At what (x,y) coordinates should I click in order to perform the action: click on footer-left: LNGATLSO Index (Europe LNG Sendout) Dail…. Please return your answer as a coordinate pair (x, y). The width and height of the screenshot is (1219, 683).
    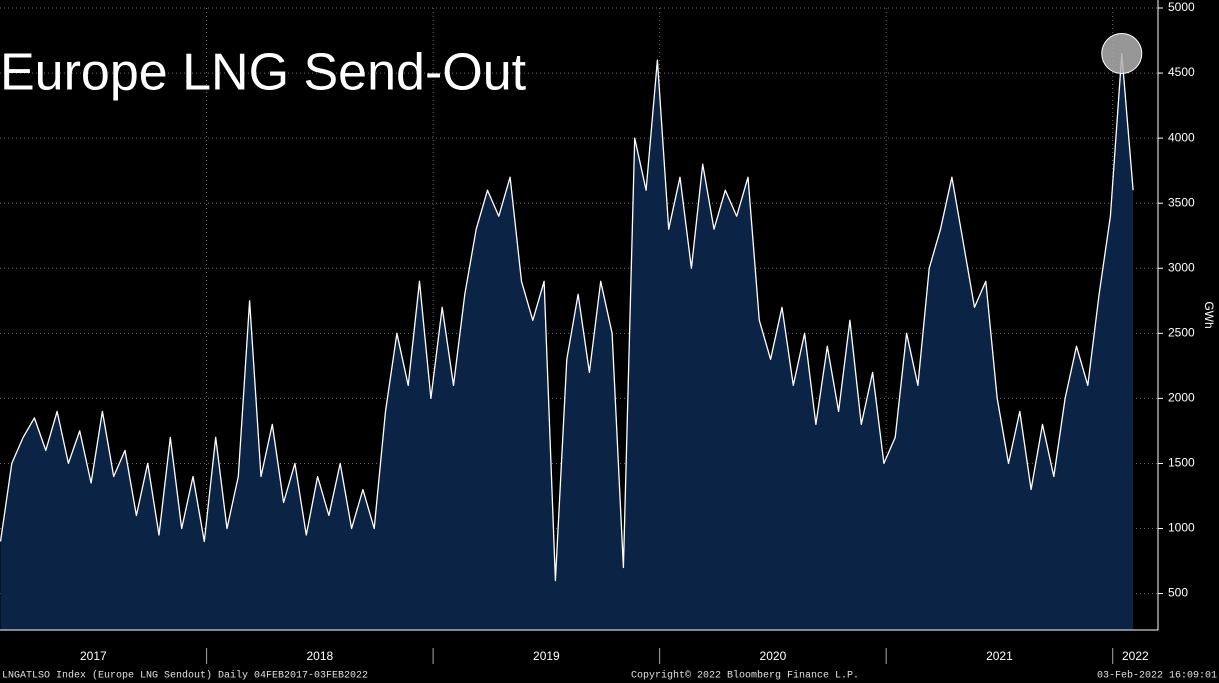
    Looking at the image, I should click on (185, 676).